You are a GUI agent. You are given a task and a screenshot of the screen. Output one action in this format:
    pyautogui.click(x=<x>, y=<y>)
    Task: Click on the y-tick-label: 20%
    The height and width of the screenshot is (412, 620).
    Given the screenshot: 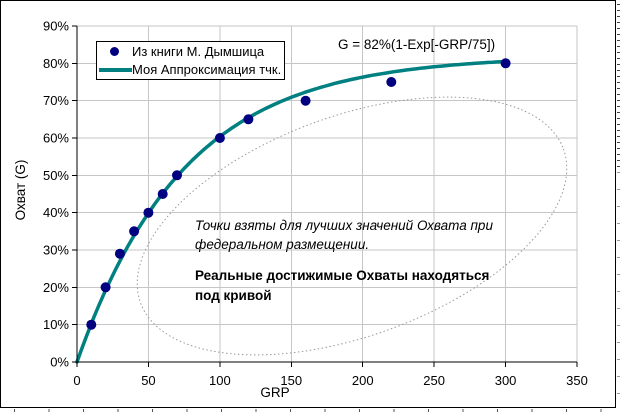 What is the action you would take?
    pyautogui.click(x=56, y=287)
    